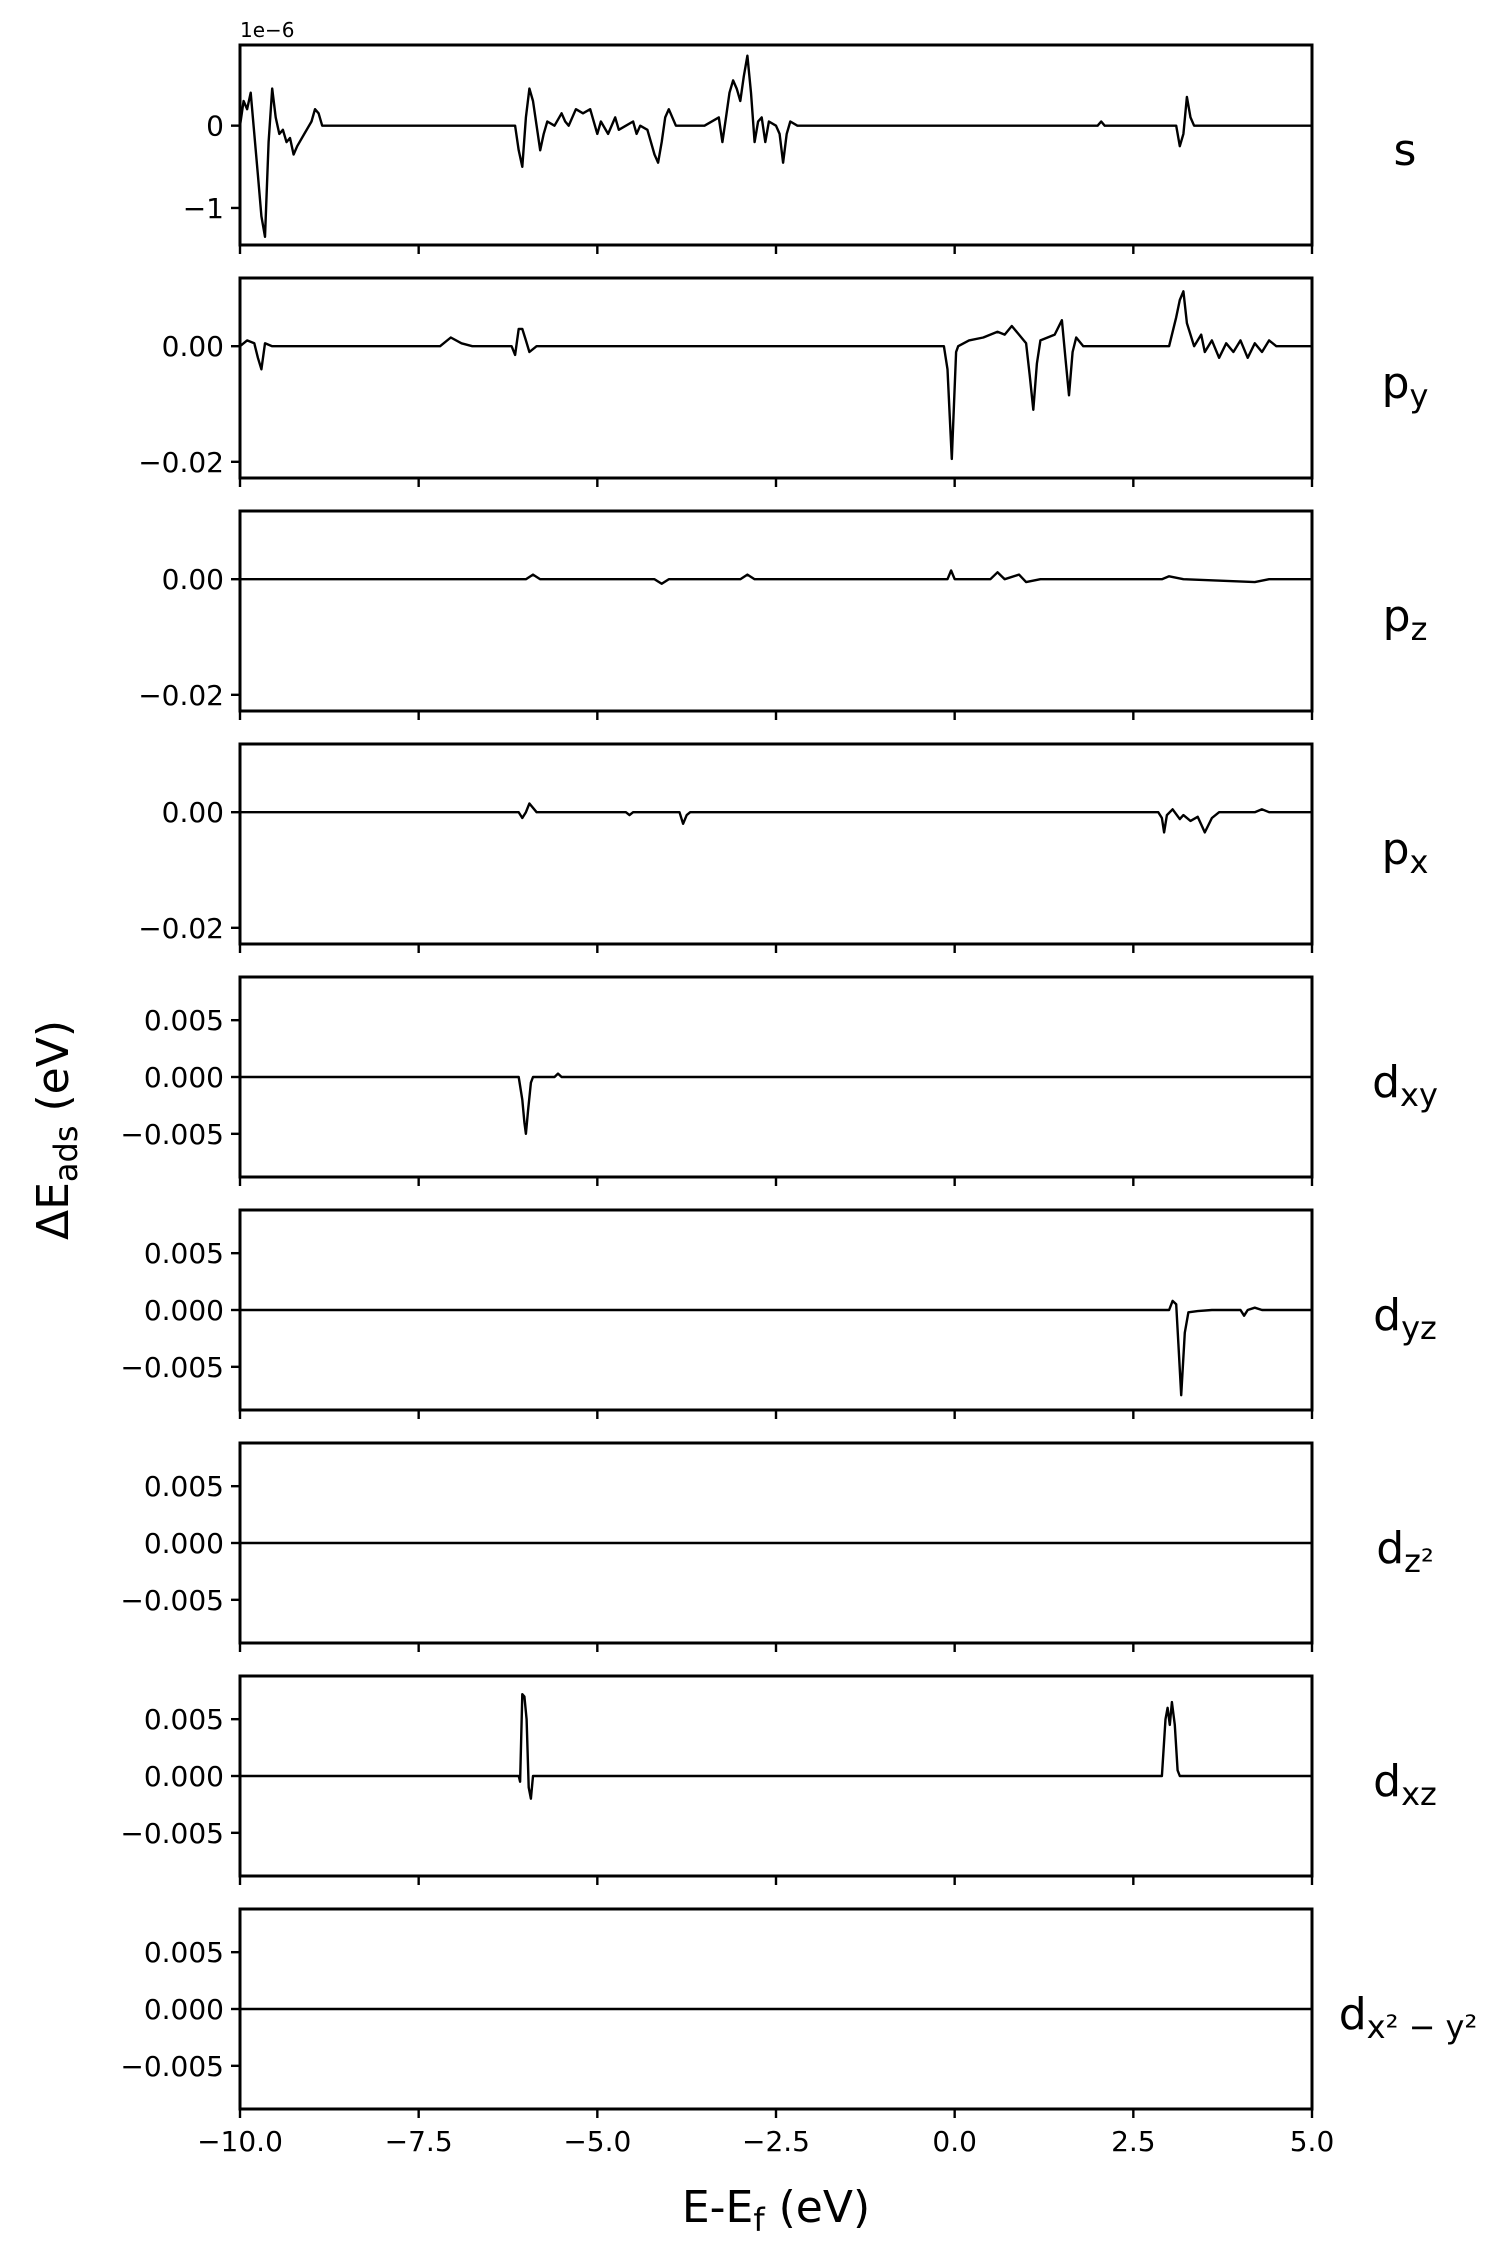  I want to click on subplot-panel: 0.00 −0.02 px, so click(783, 847).